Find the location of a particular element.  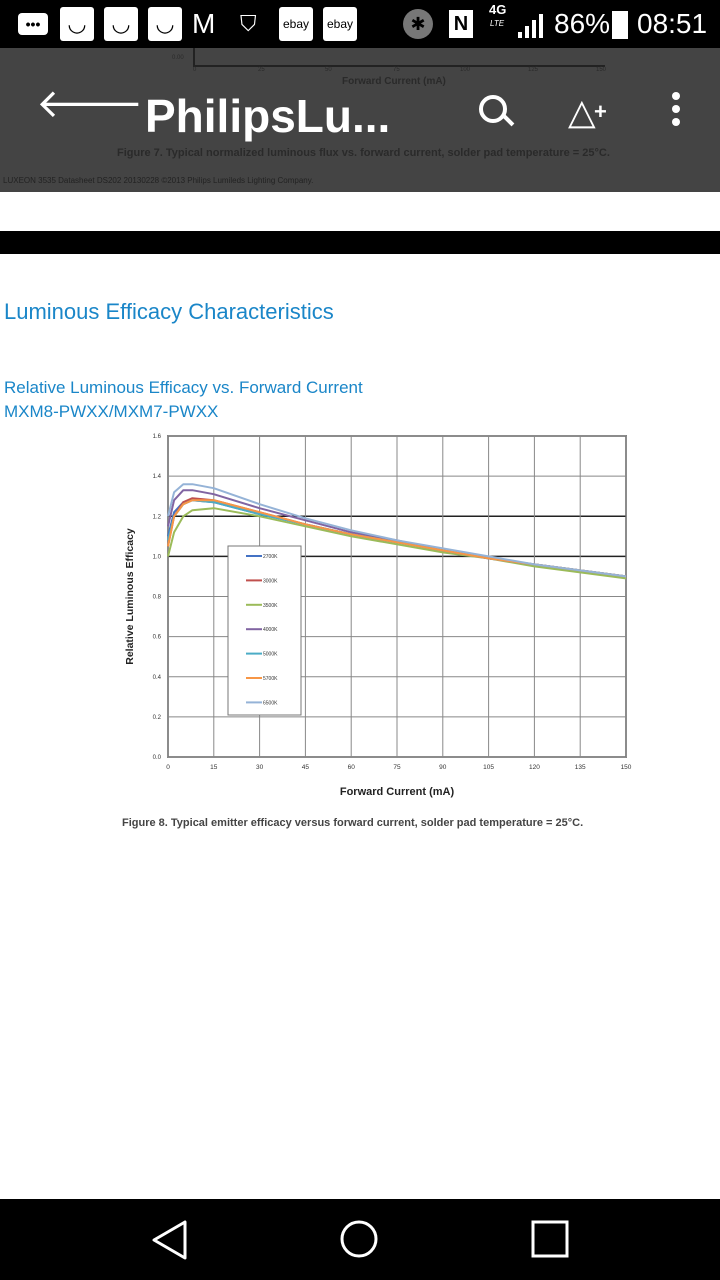

x-tick-label: 30 is located at coordinates (260, 767).